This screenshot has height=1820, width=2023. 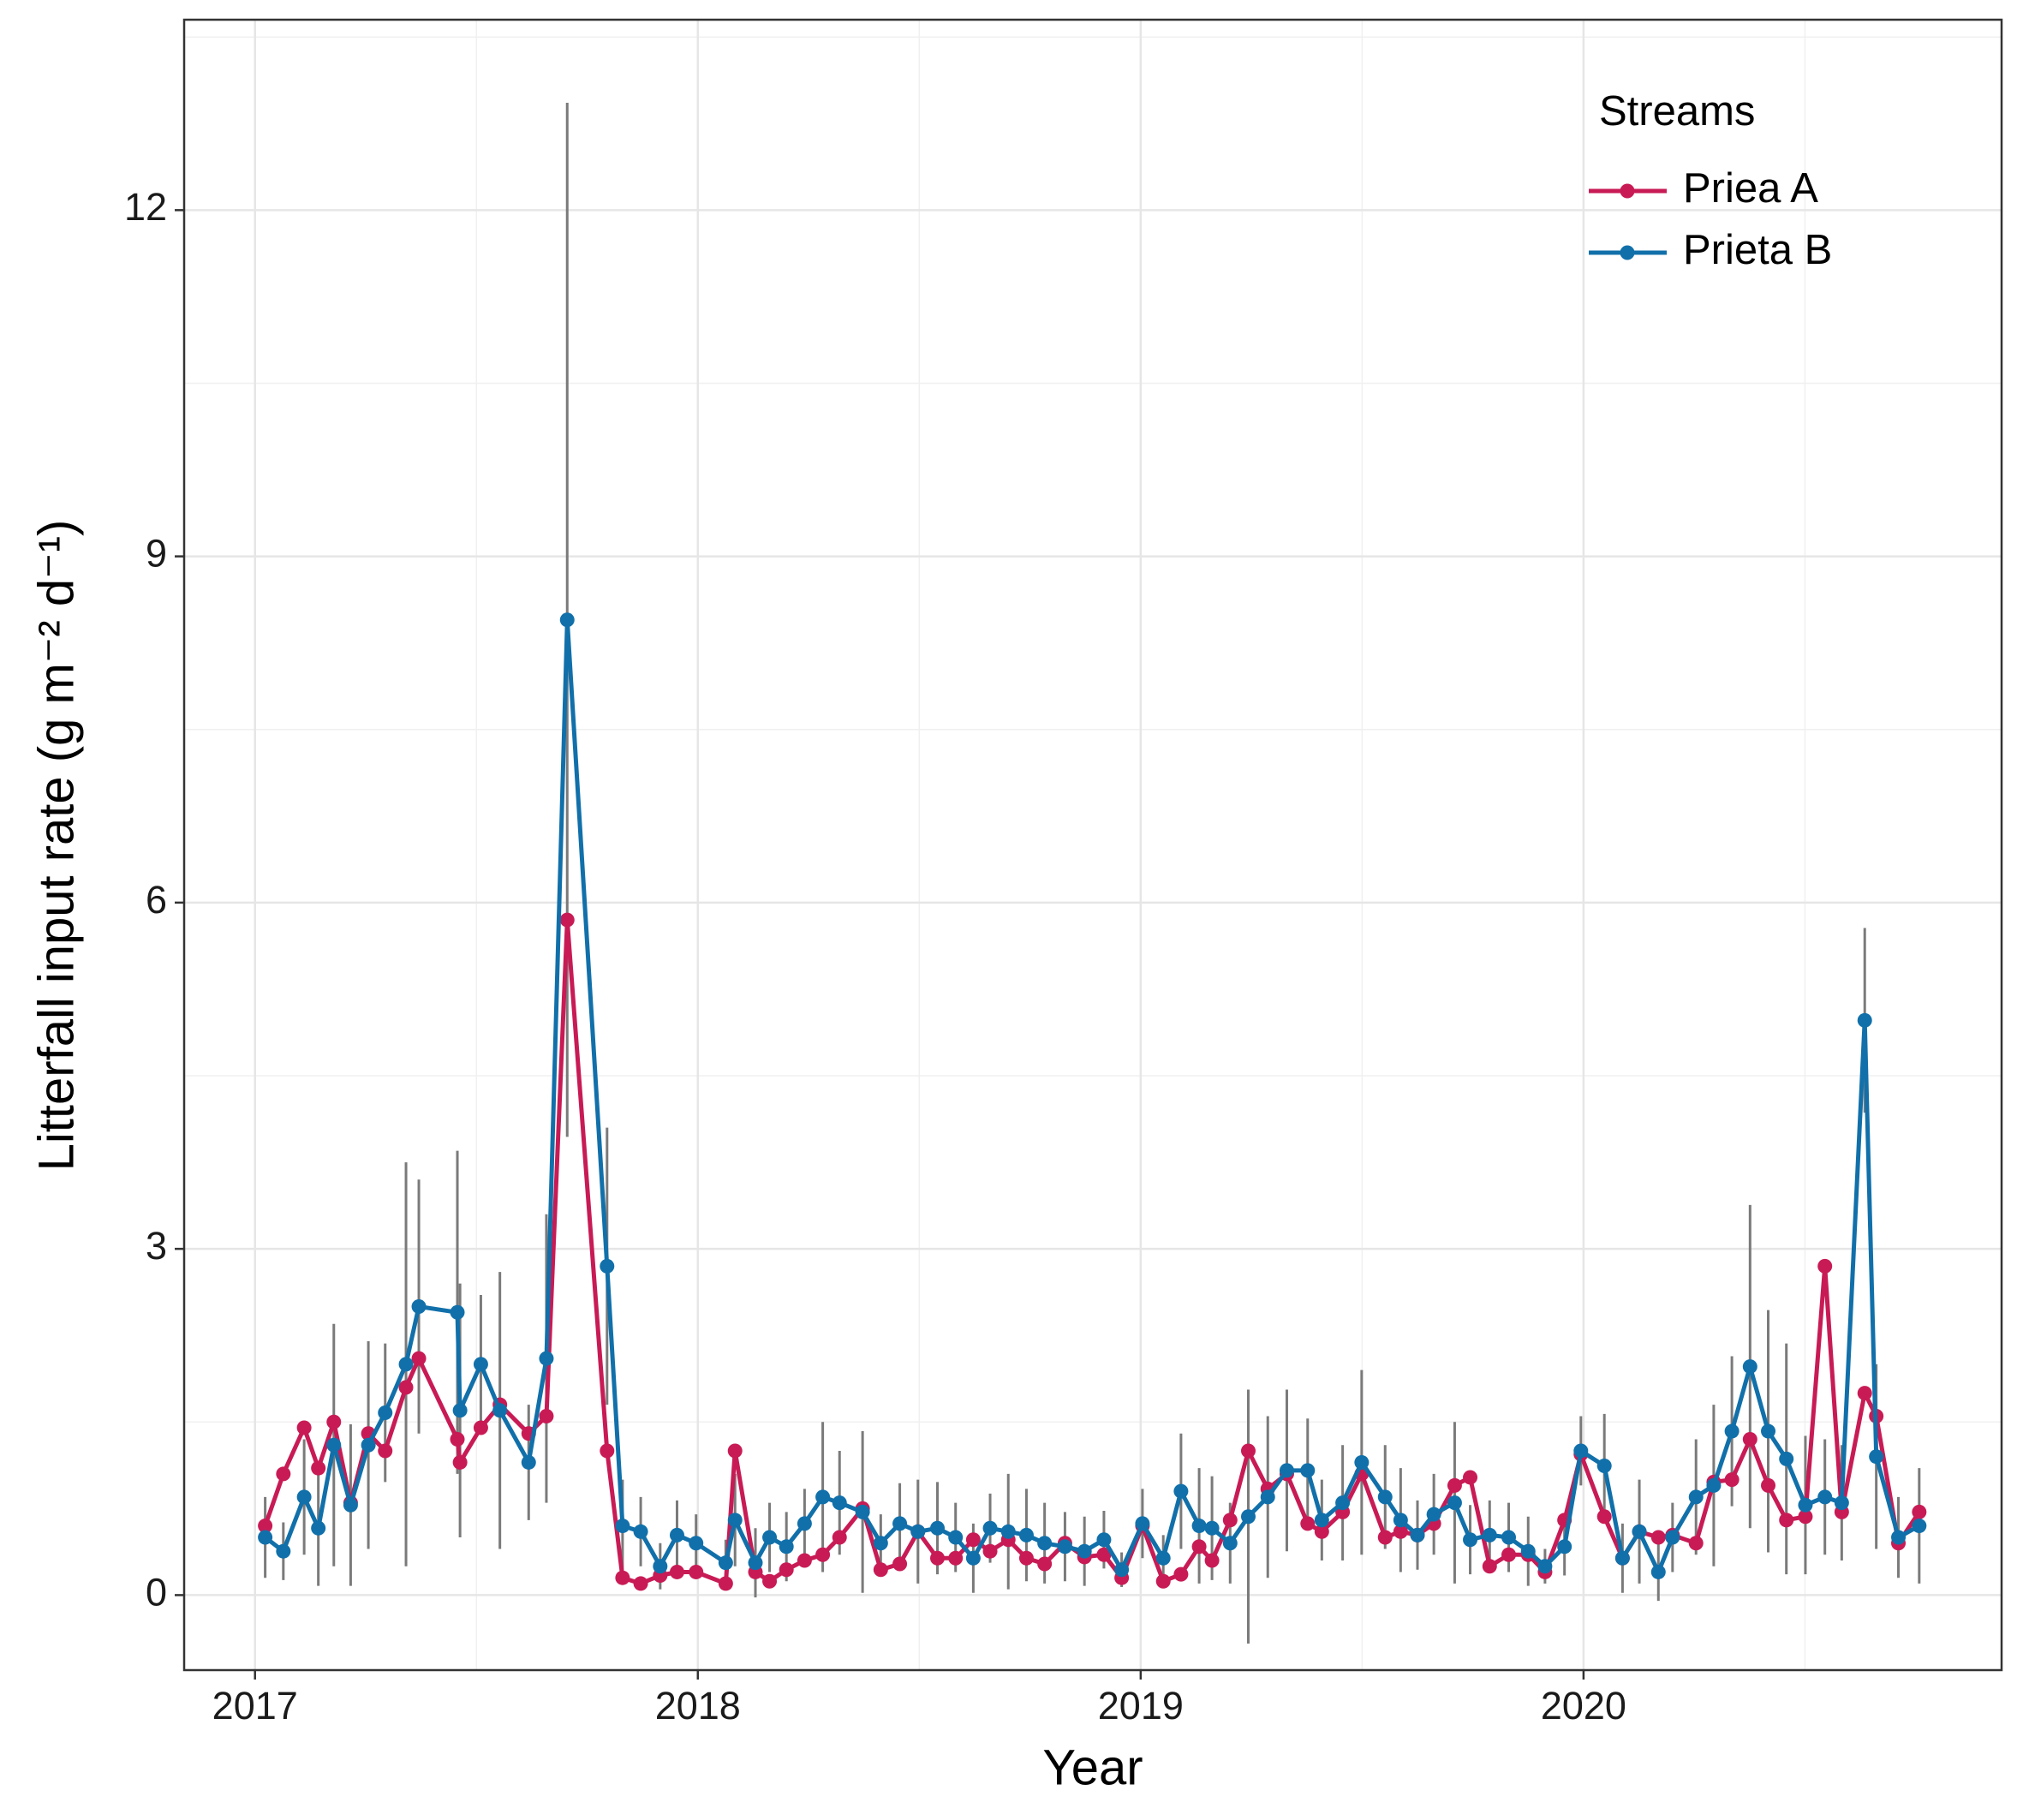 What do you see at coordinates (156, 1592) in the screenshot?
I see `y-tick-label: 0` at bounding box center [156, 1592].